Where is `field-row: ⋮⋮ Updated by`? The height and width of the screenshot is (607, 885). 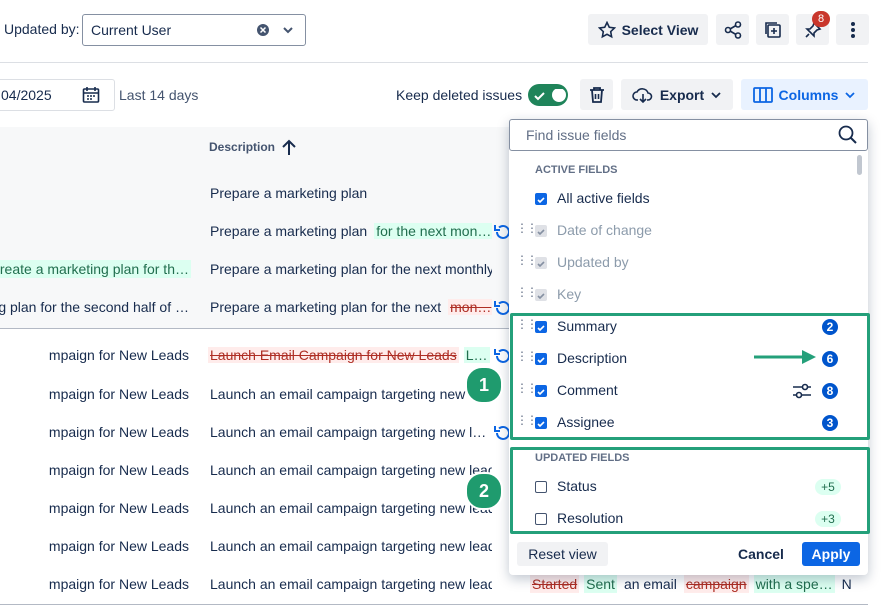 field-row: ⋮⋮ Updated by is located at coordinates (684, 263).